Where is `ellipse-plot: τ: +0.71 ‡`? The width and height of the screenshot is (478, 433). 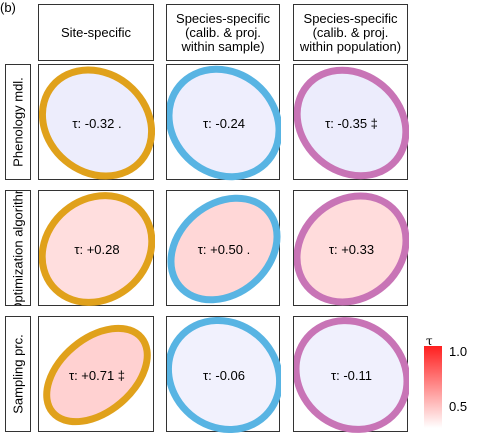 ellipse-plot: τ: +0.71 ‡ is located at coordinates (97, 375).